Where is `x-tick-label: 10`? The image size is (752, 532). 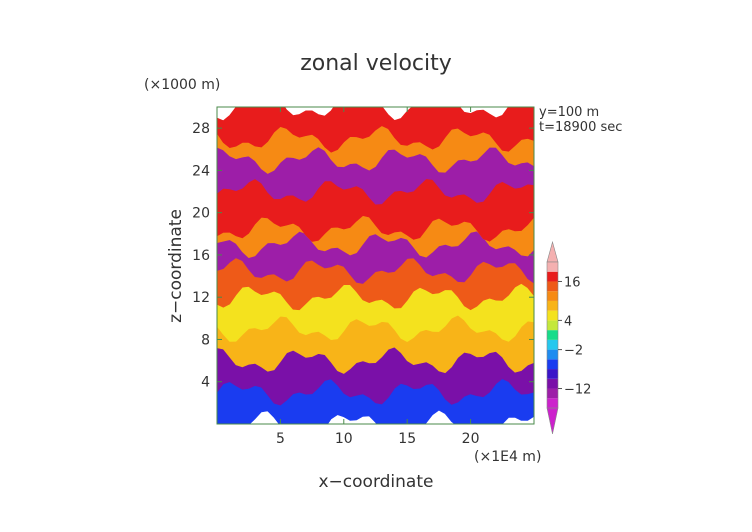 x-tick-label: 10 is located at coordinates (344, 439).